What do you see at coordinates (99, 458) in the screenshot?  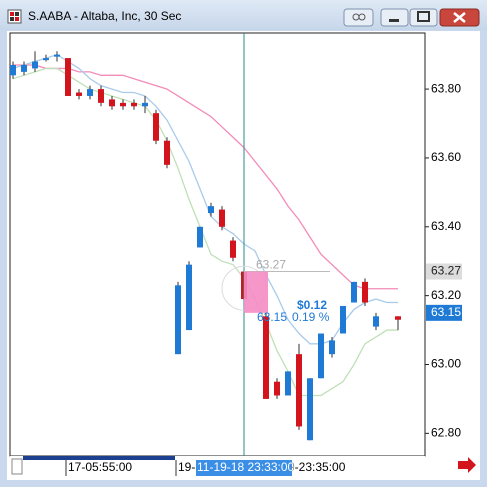 I see `scroll-indicator` at bounding box center [99, 458].